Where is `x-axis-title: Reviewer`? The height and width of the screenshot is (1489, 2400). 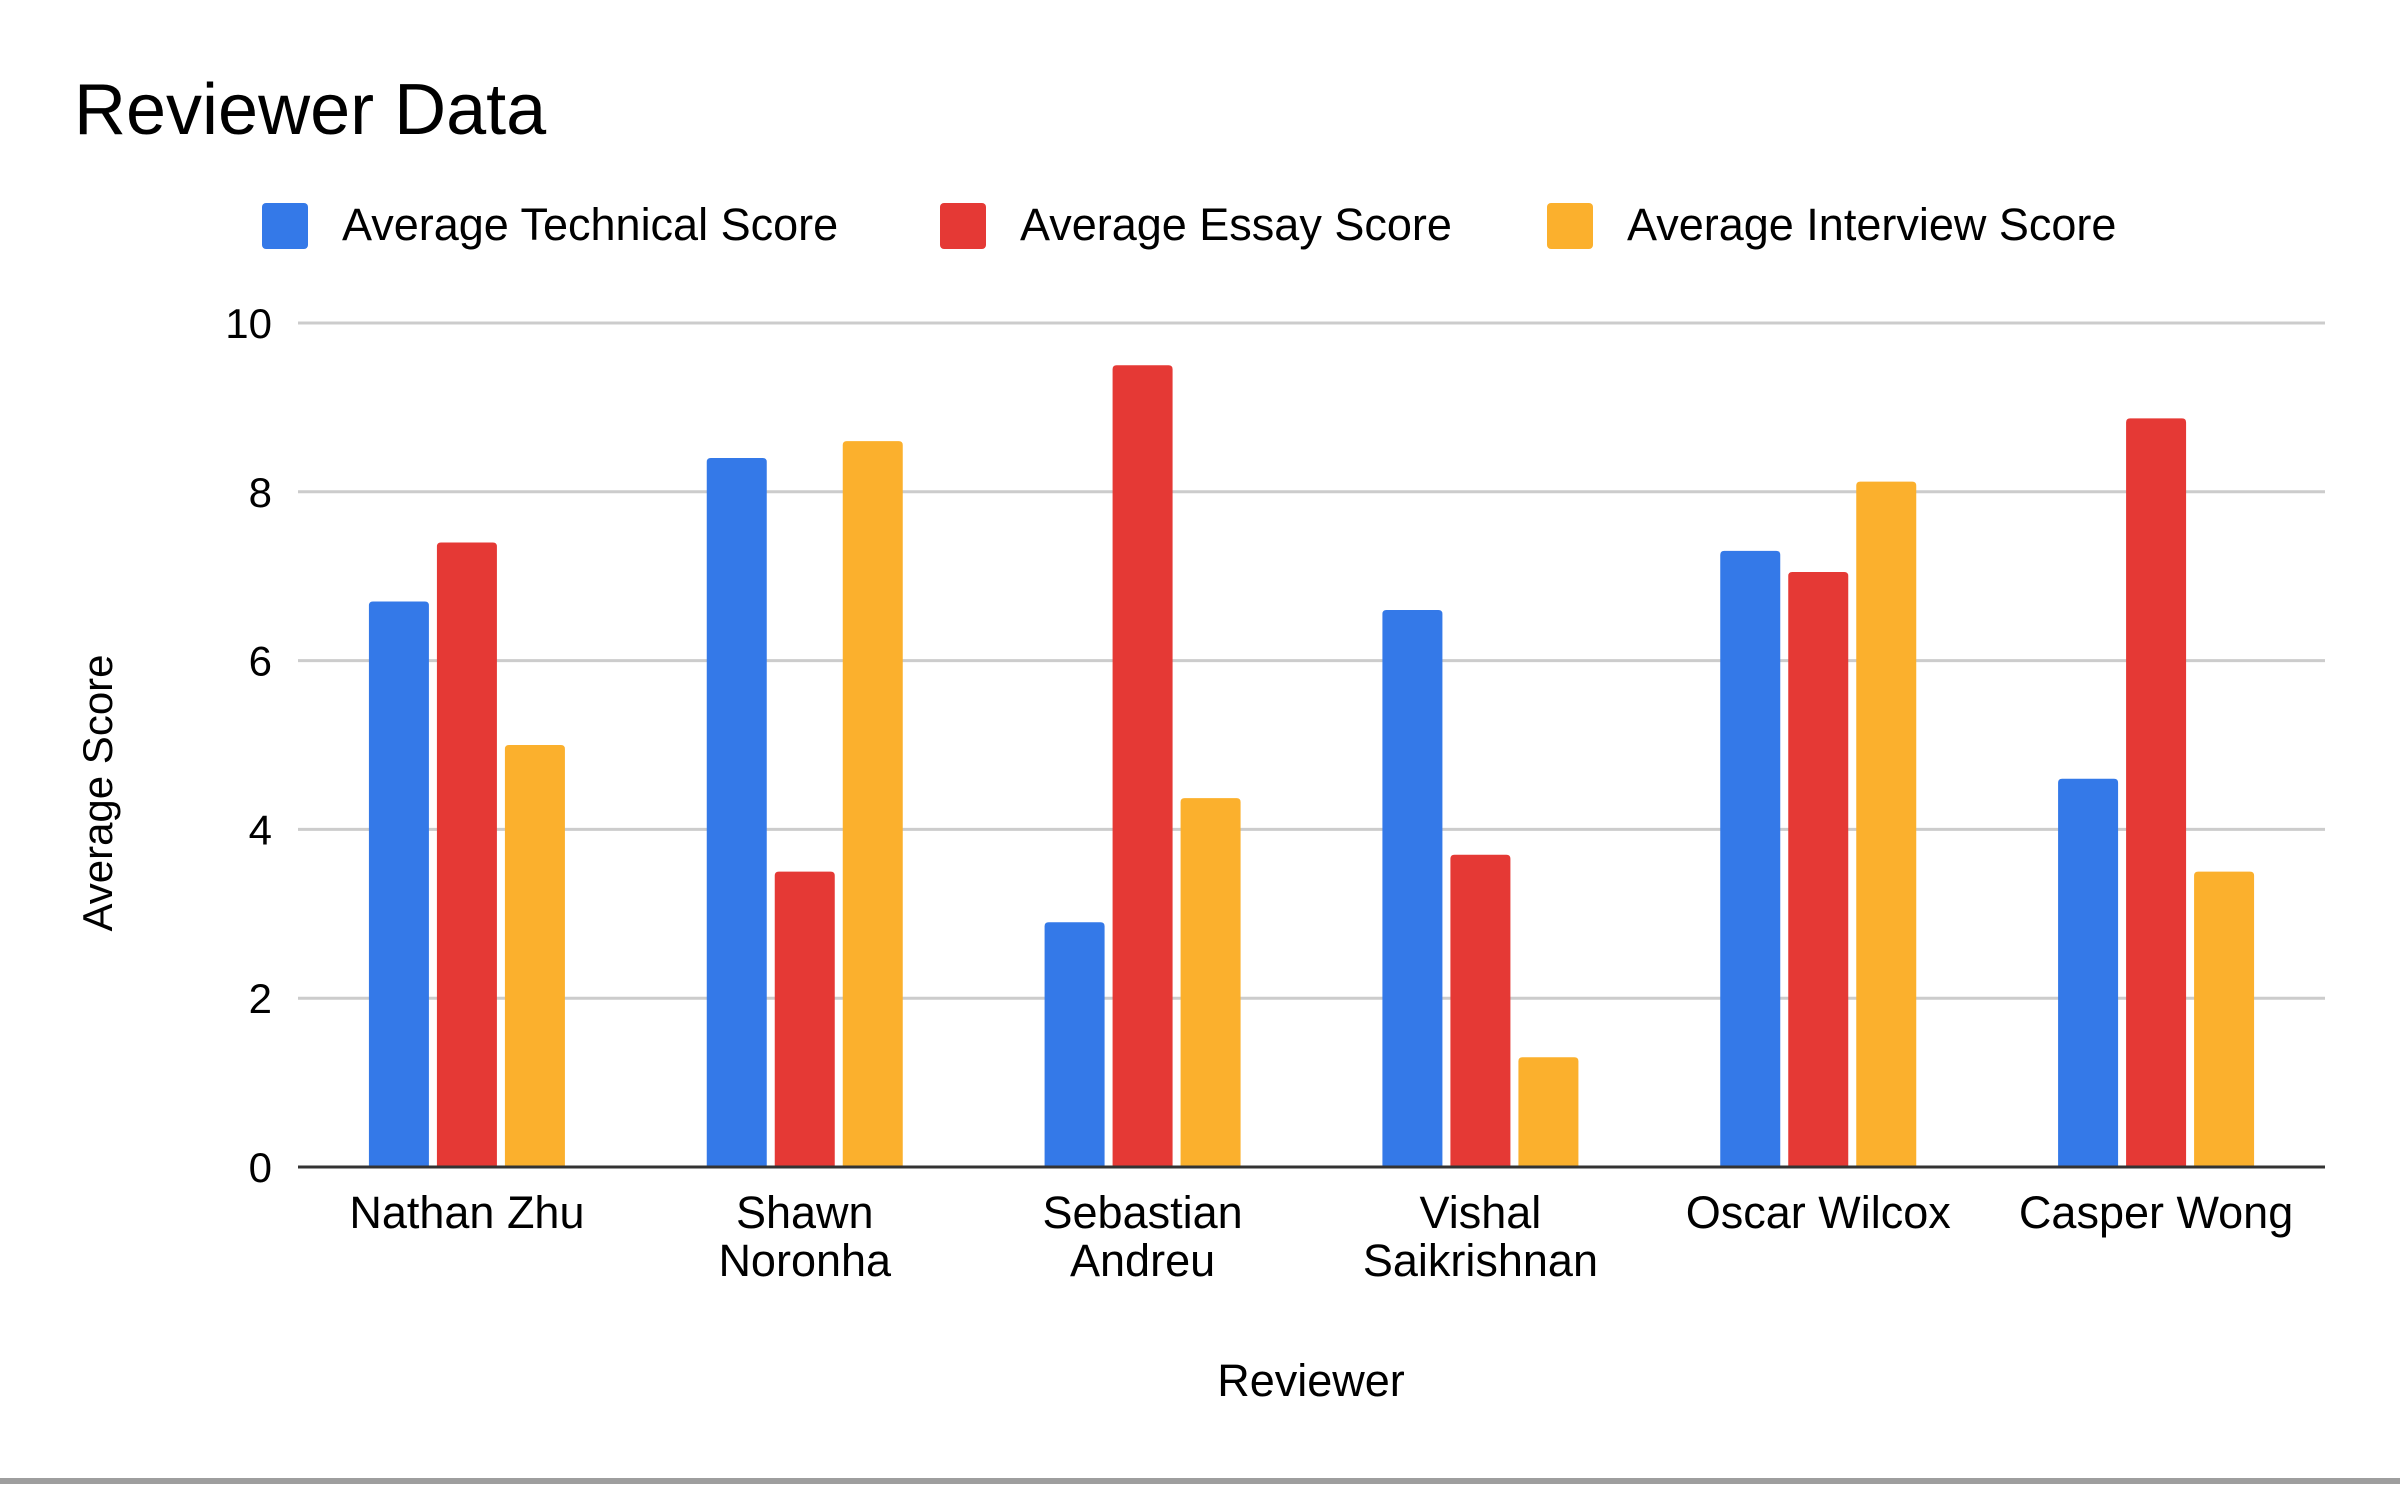
x-axis-title: Reviewer is located at coordinates (1311, 1380).